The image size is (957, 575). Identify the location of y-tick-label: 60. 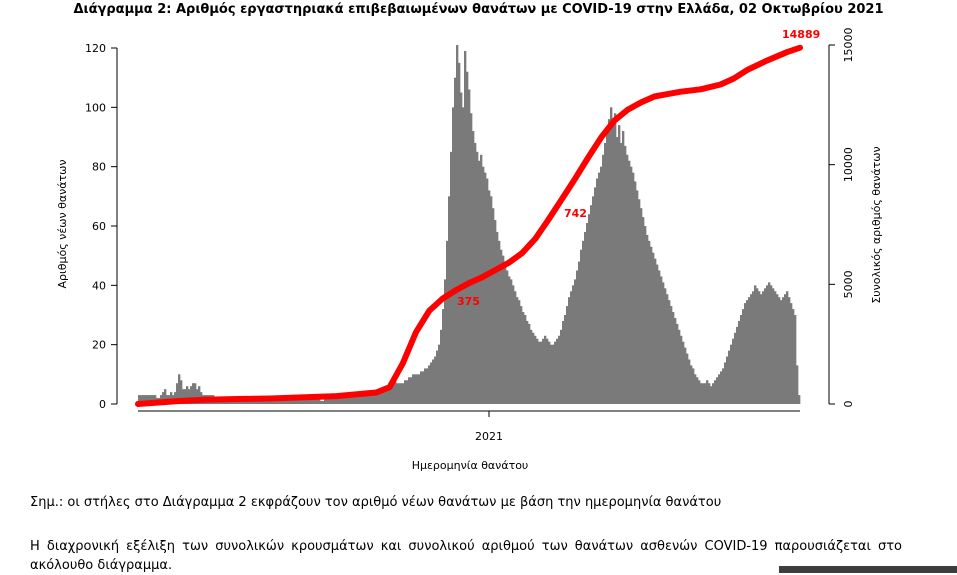
(99, 226).